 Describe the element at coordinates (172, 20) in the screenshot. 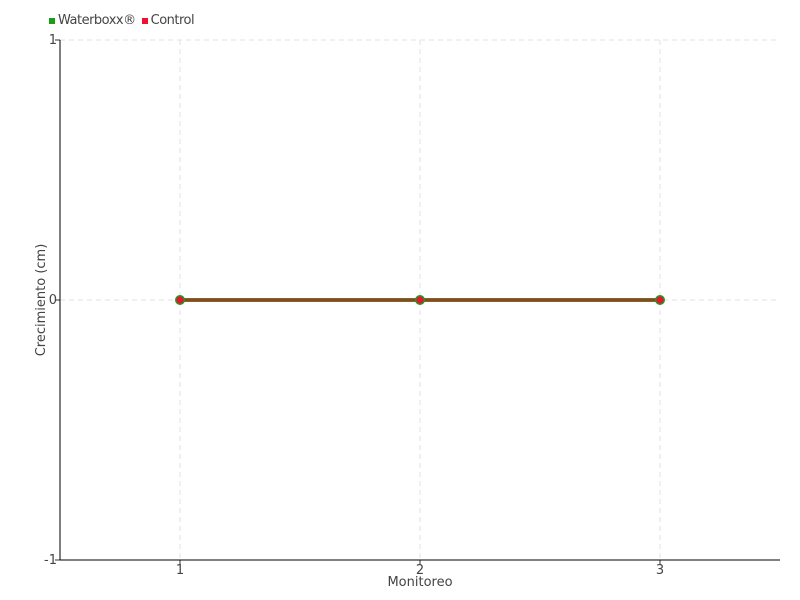

I see `legend-label-control: Control` at that location.